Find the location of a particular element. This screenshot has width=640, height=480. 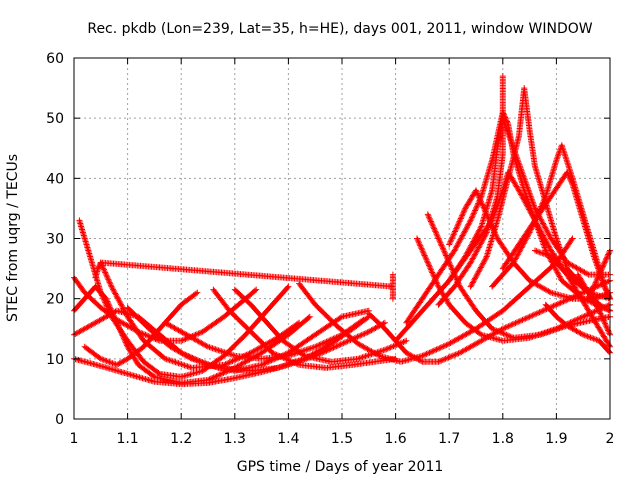

y-tick-label: 30 is located at coordinates (55, 240).